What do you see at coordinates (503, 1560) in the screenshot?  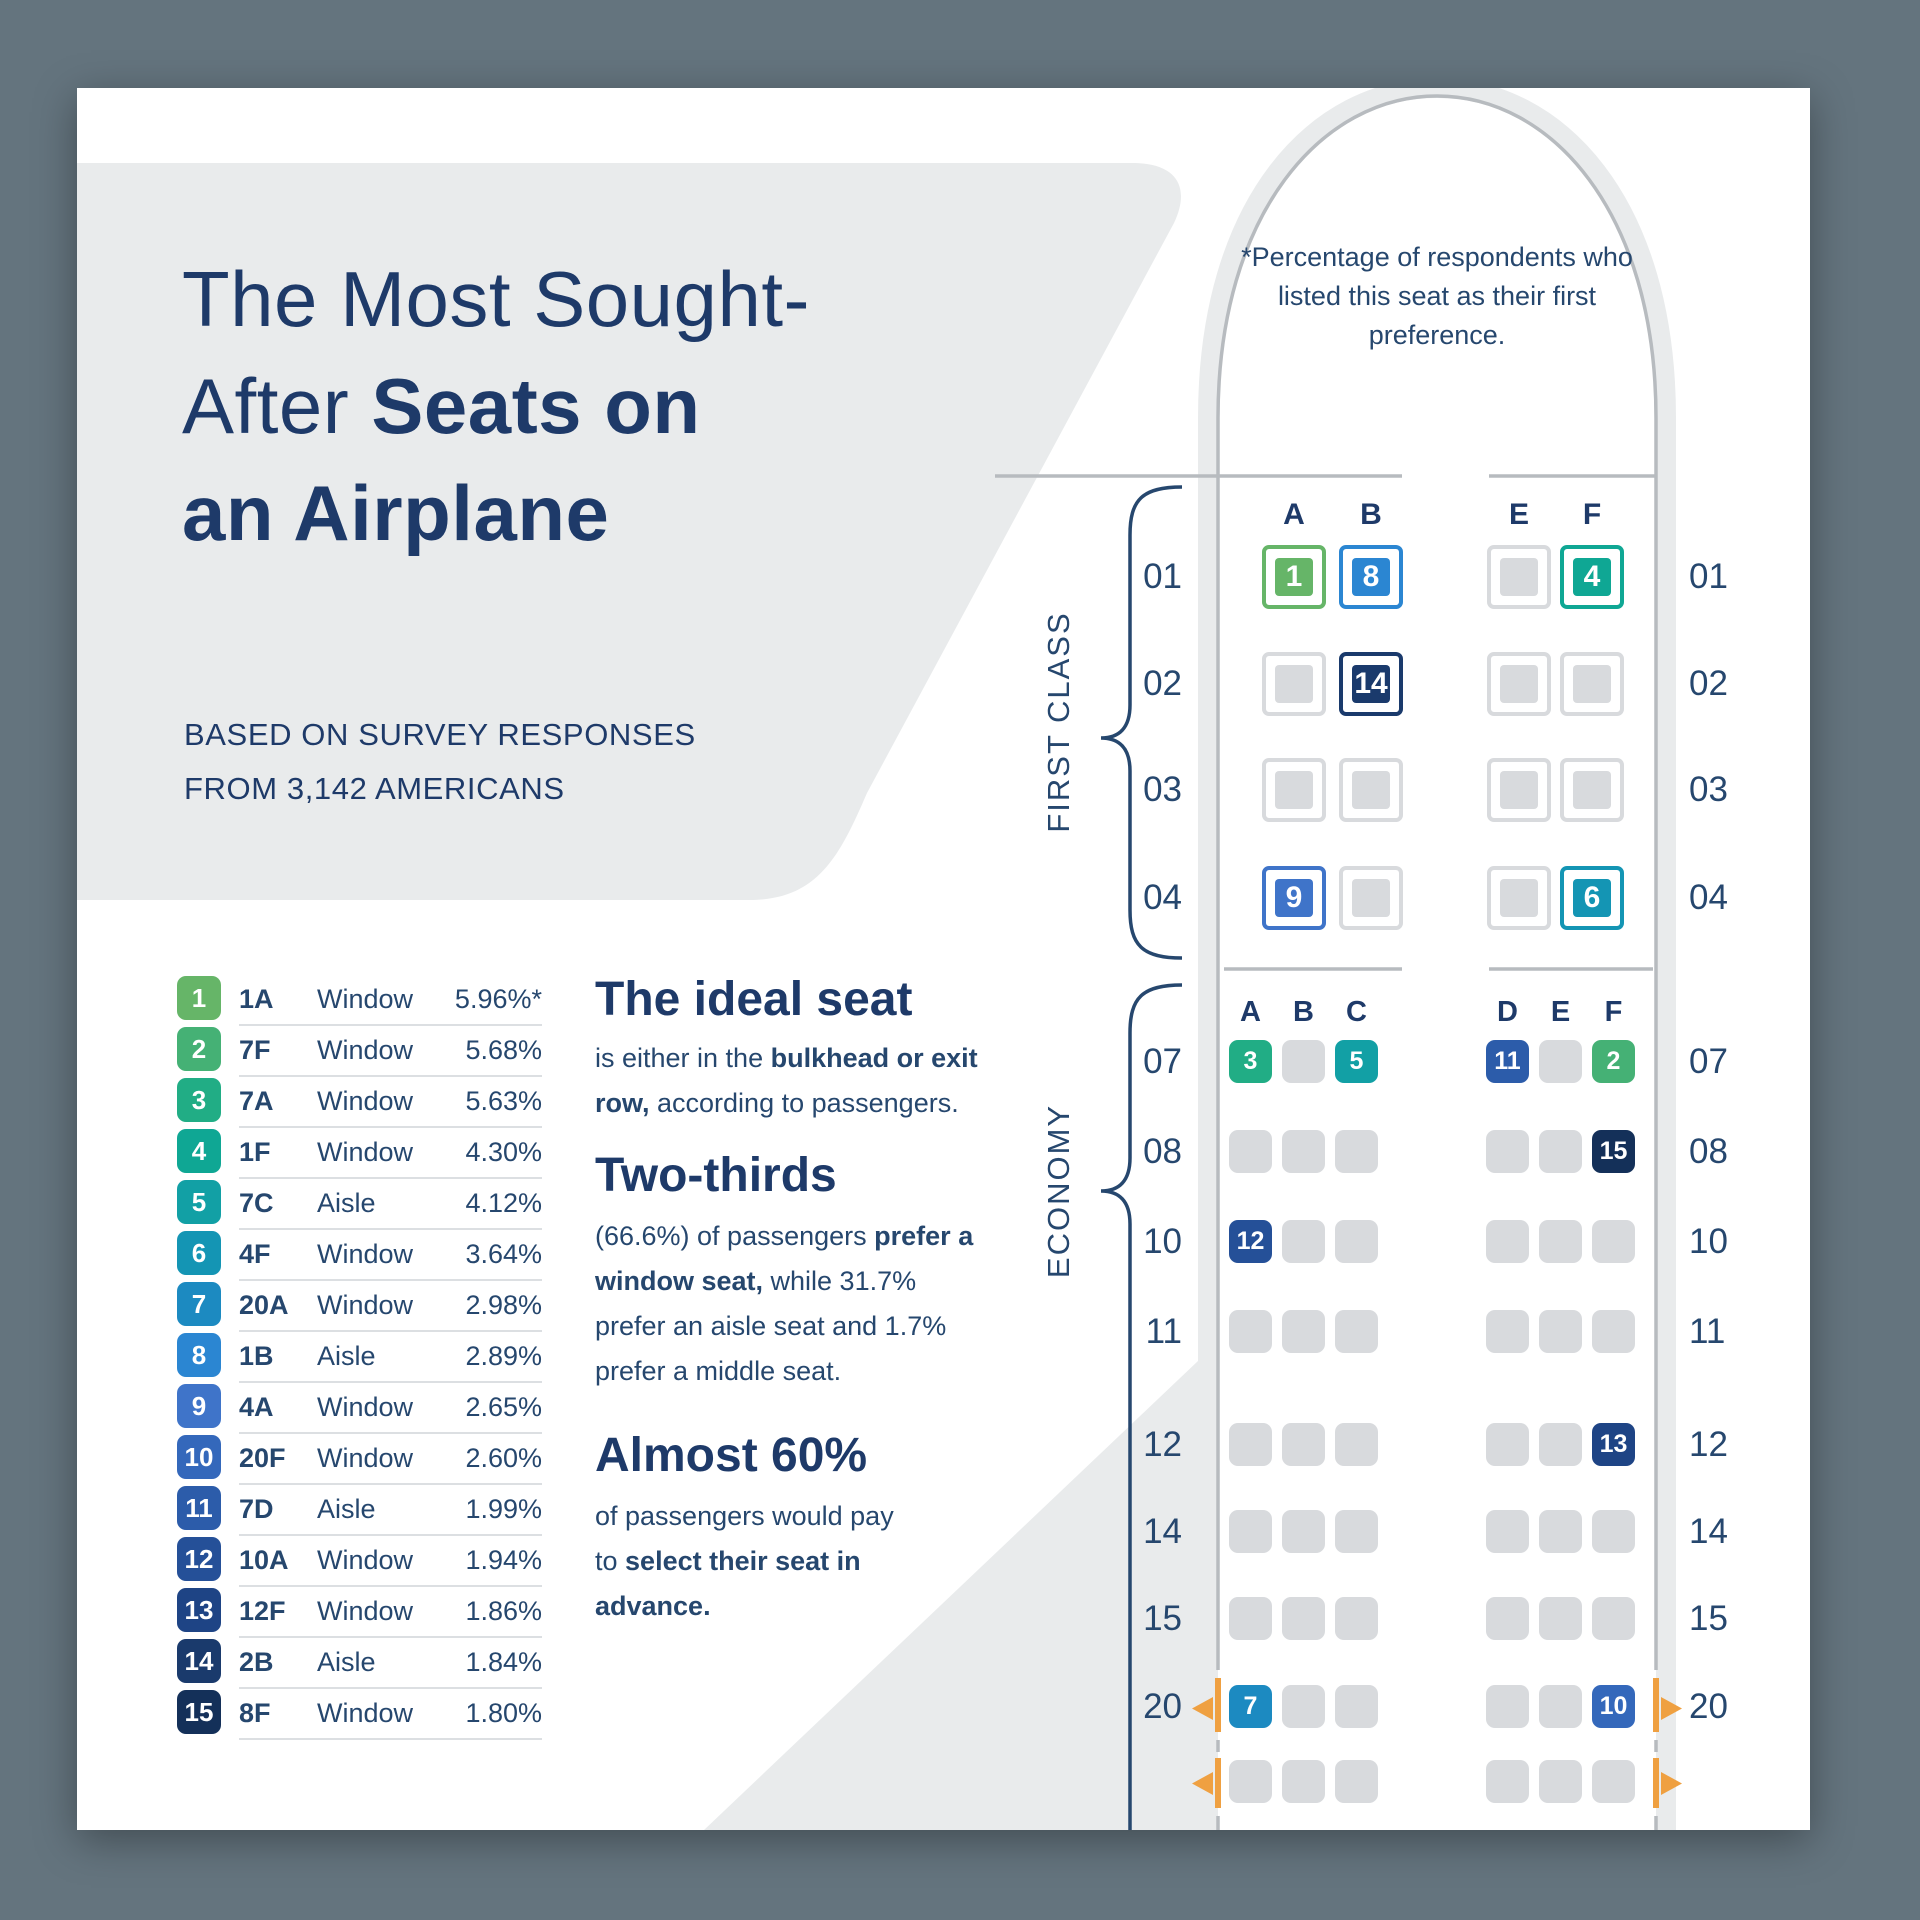 I see `seat-percentage: 1.94%` at bounding box center [503, 1560].